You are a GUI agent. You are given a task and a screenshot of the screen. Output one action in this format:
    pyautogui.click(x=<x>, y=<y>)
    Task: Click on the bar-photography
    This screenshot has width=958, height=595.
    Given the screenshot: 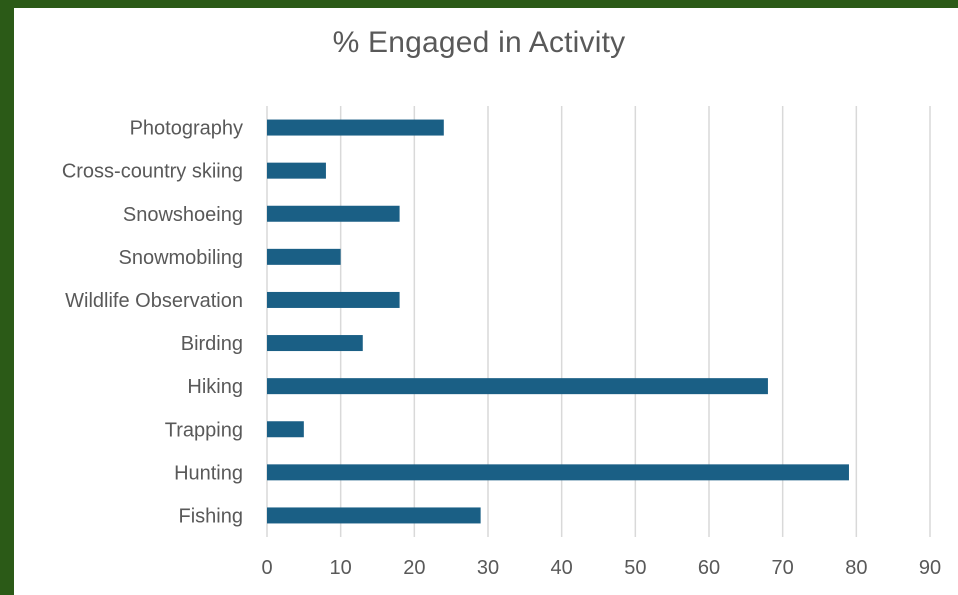 What is the action you would take?
    pyautogui.click(x=355, y=127)
    